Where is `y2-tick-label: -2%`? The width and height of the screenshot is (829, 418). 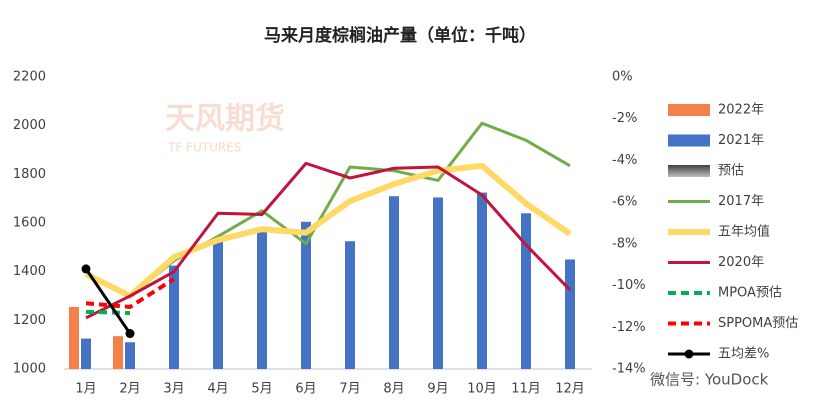
y2-tick-label: -2% is located at coordinates (624, 118).